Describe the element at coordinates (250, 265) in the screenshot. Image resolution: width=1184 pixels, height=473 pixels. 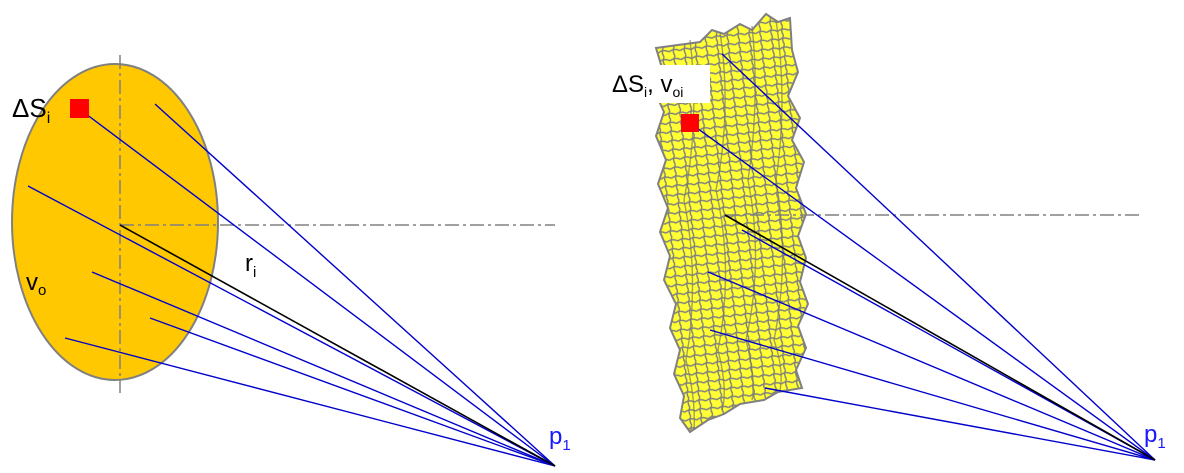
I see `distance-label: ri` at that location.